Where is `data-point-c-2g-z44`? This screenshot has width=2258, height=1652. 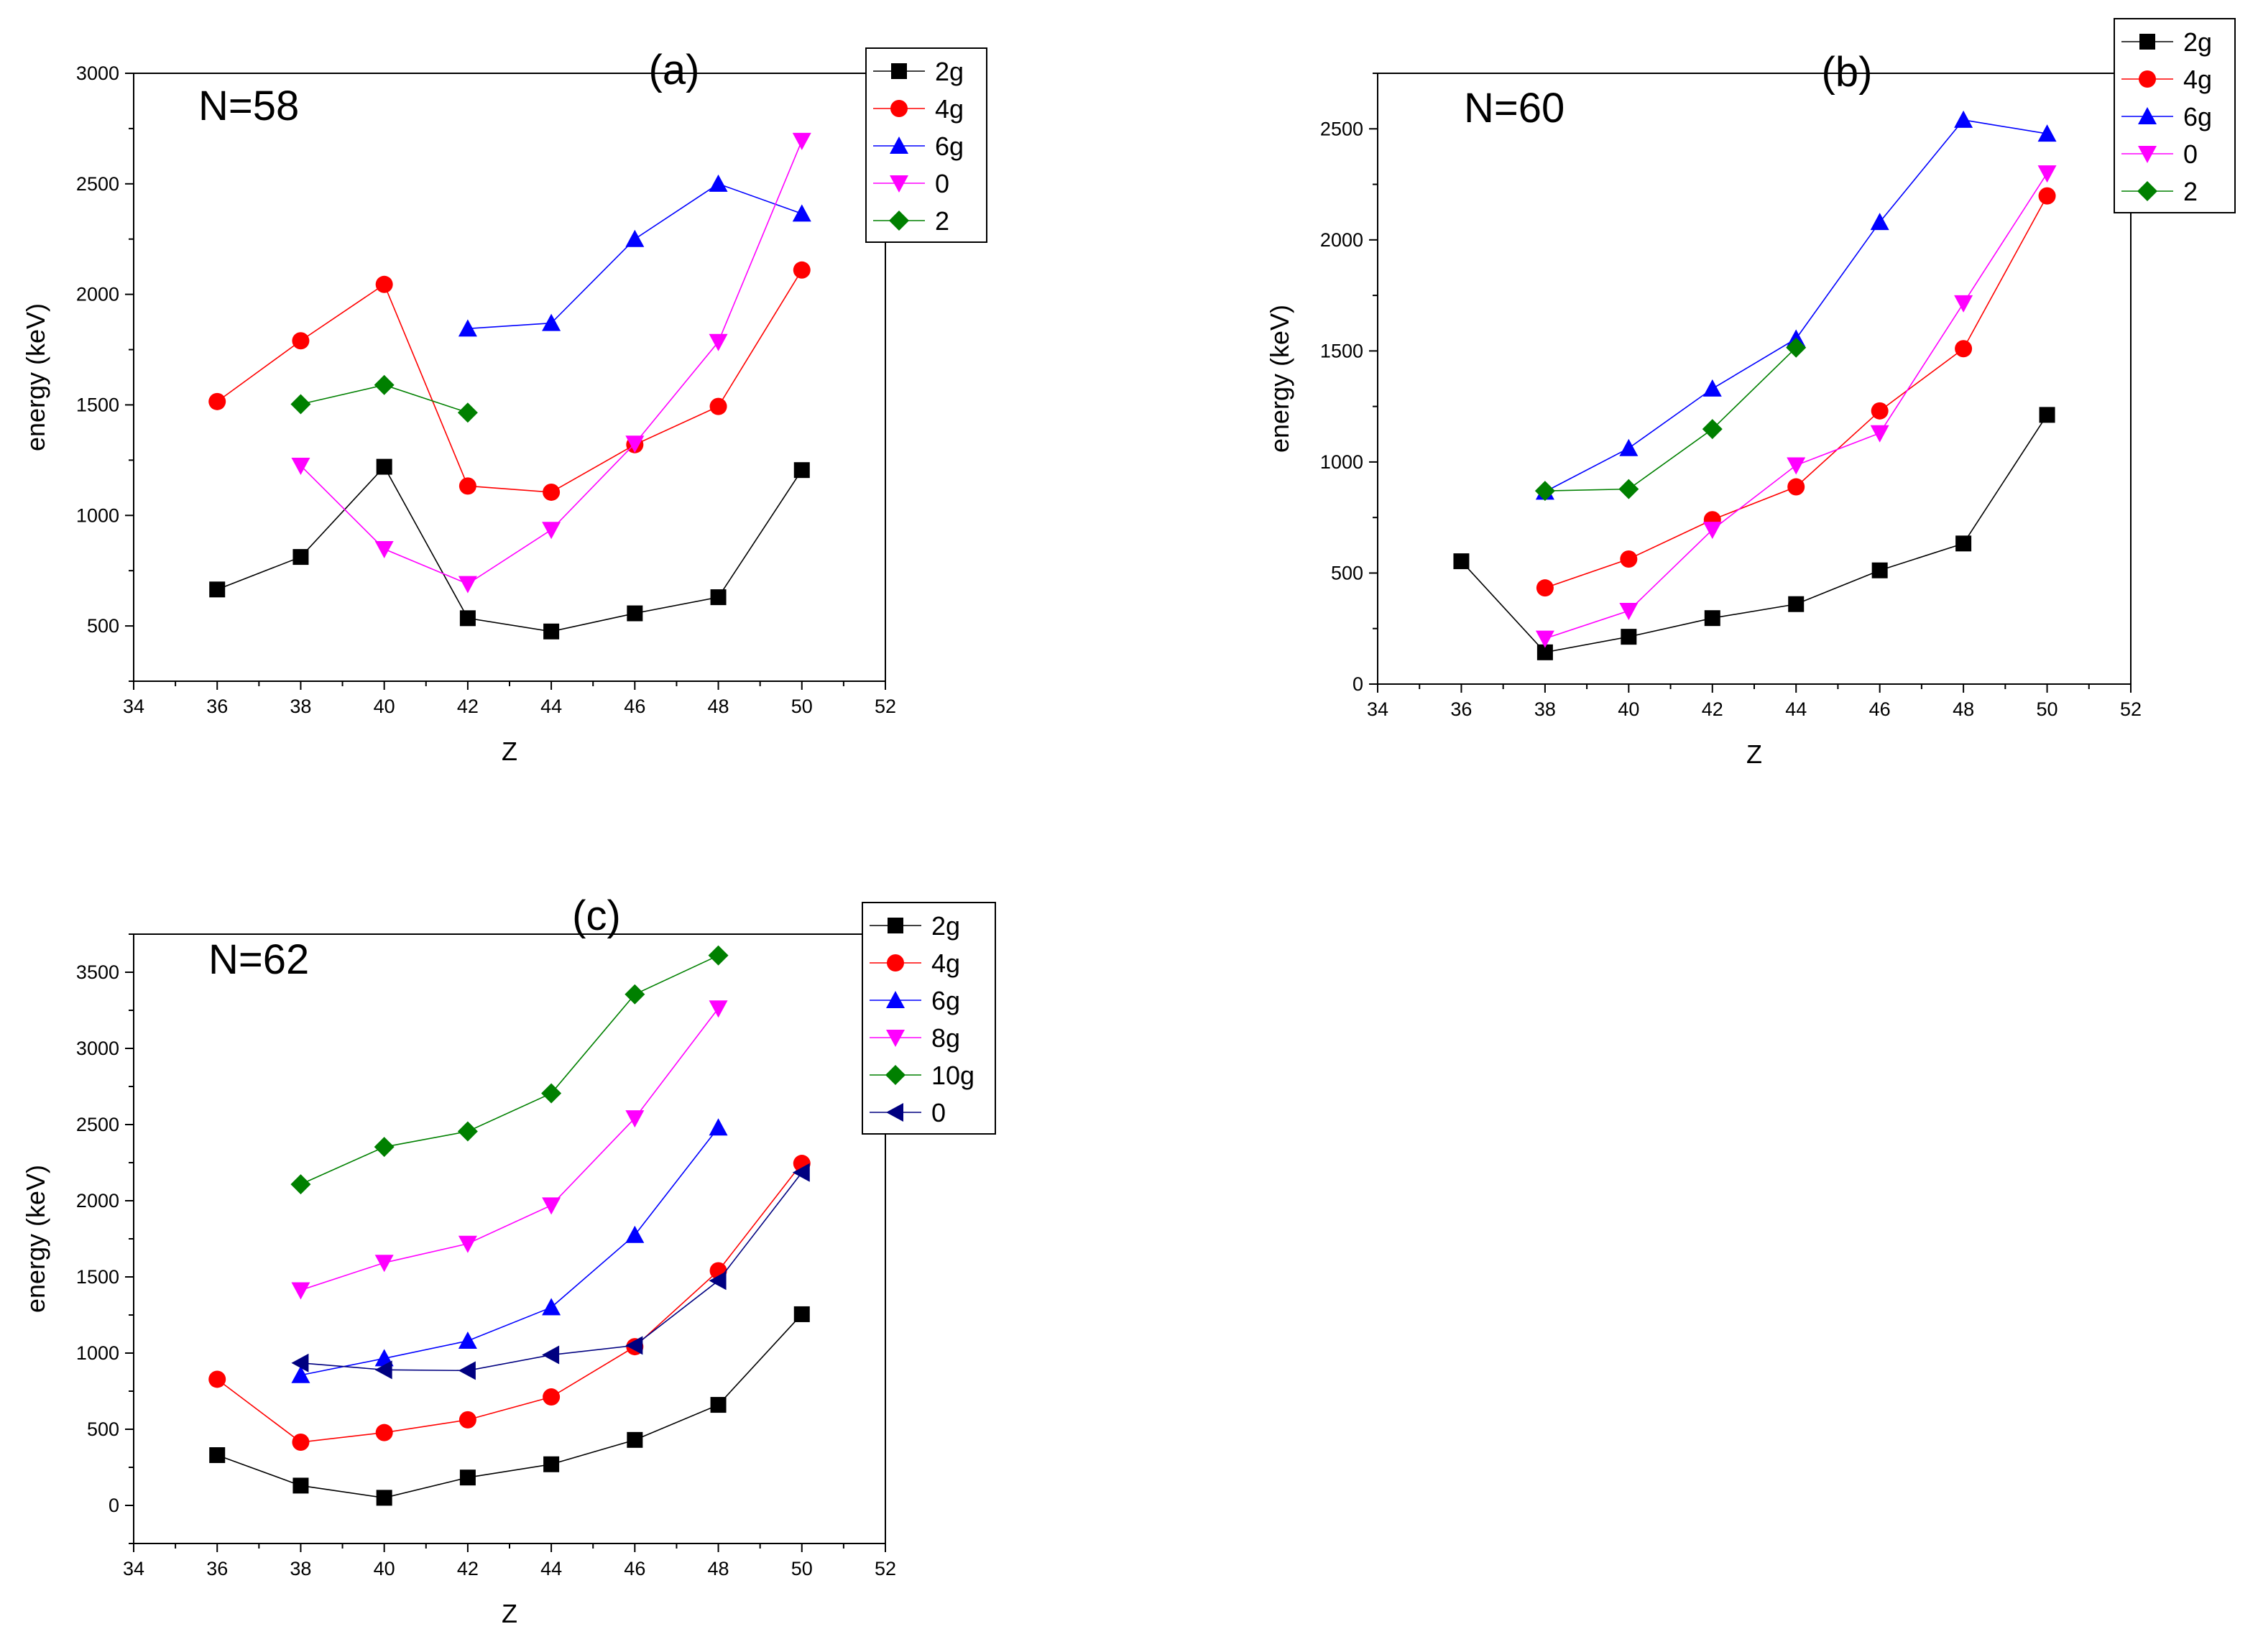 data-point-c-2g-z44 is located at coordinates (551, 1464).